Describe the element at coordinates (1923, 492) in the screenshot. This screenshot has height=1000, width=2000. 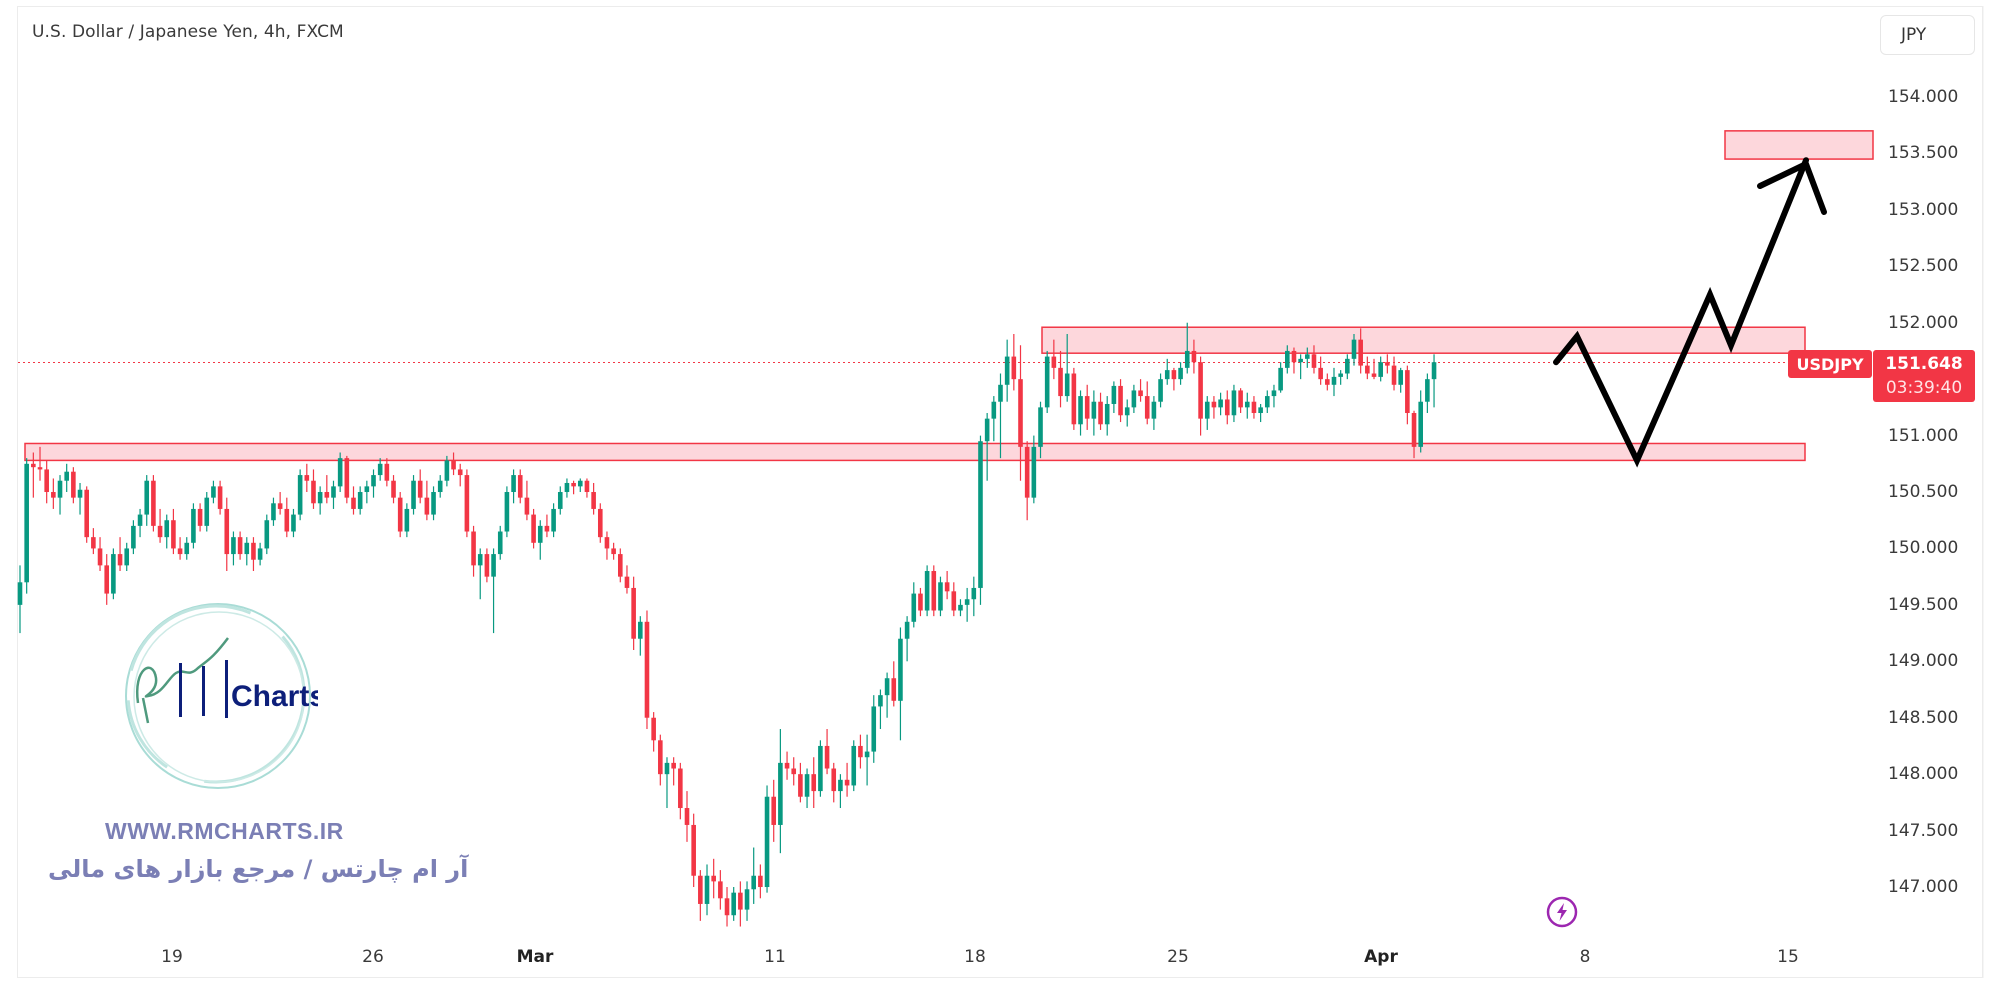
I see `price-tick: 150.500` at that location.